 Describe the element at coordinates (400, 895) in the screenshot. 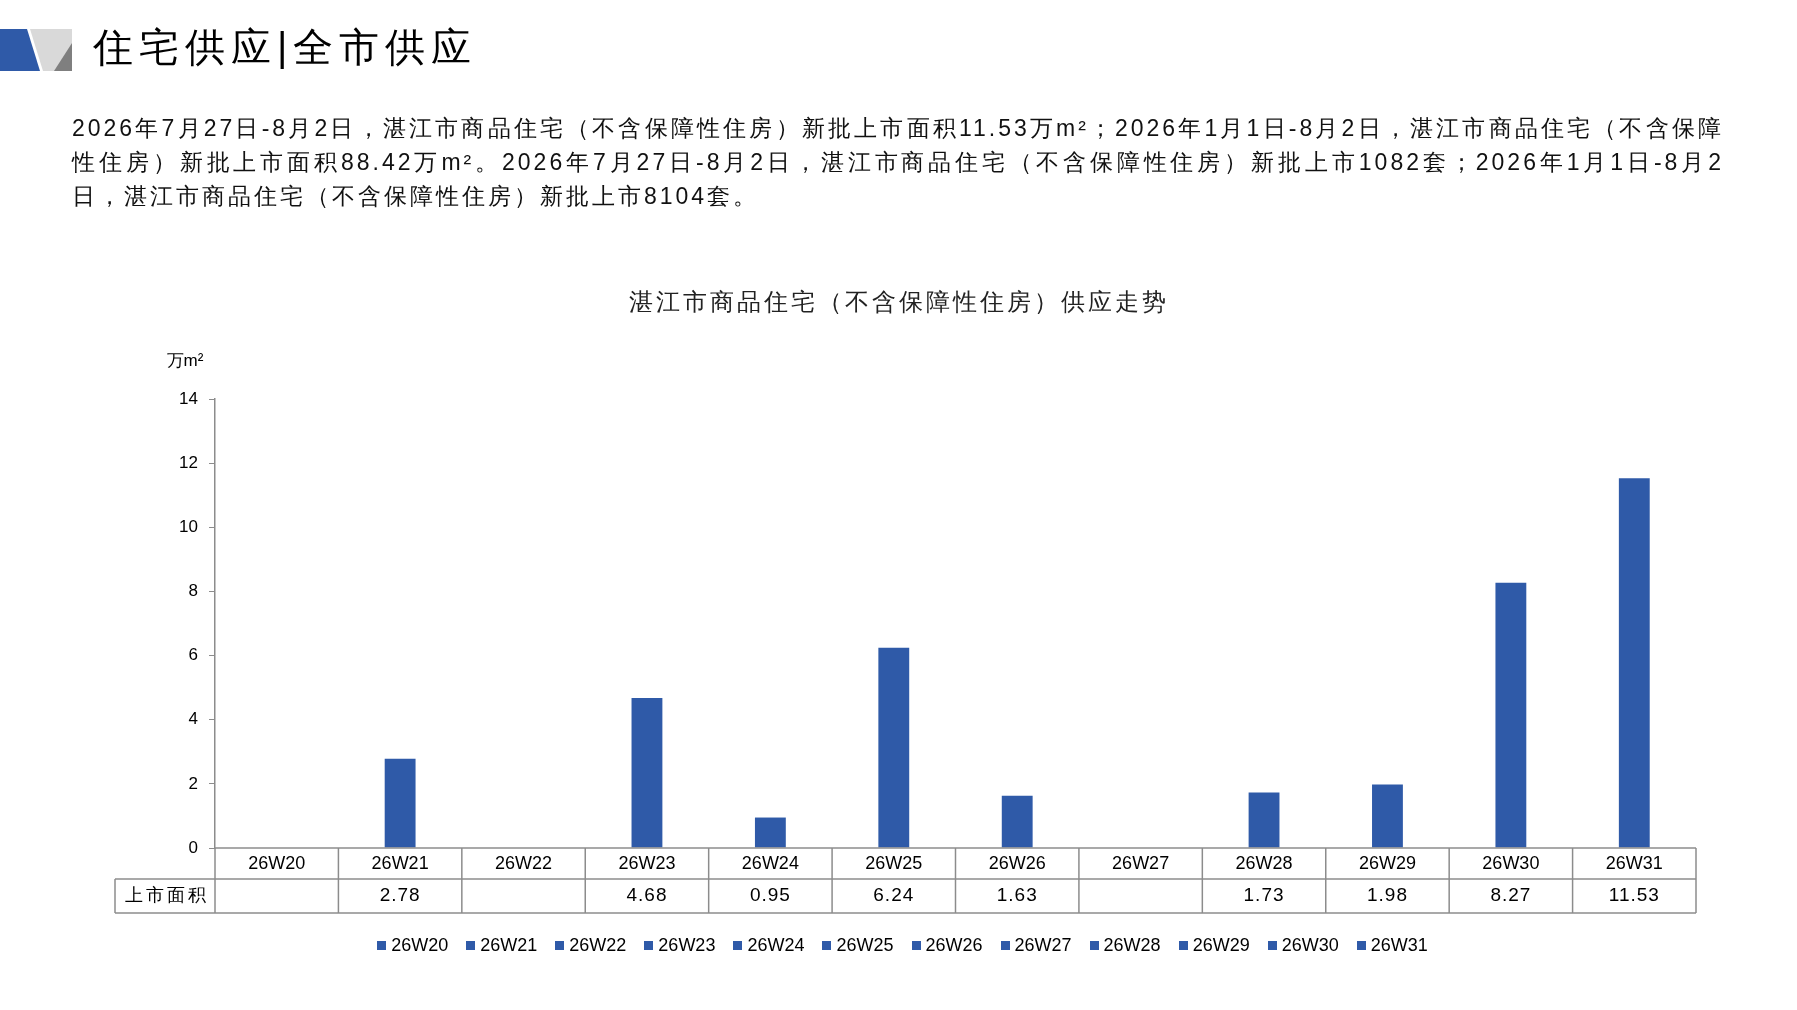

I see `data-label: 2.78` at that location.